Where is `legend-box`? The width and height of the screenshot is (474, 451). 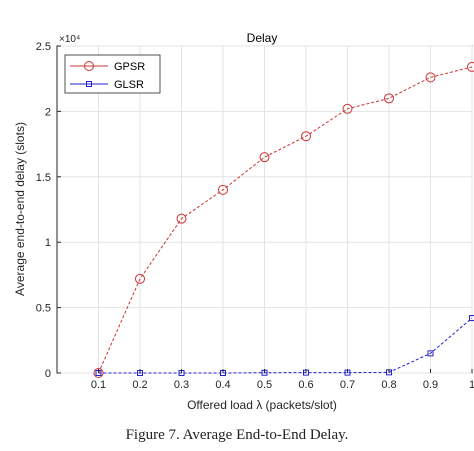
legend-box is located at coordinates (112, 74).